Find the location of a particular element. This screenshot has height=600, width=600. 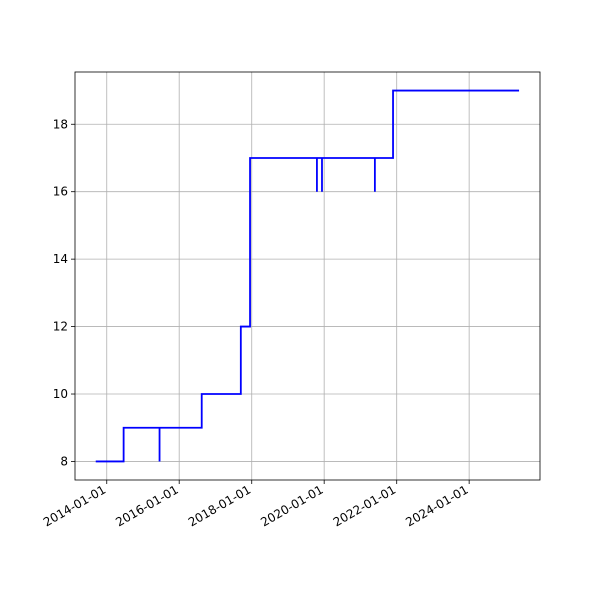

y-tick-label: 18 is located at coordinates (60, 124).